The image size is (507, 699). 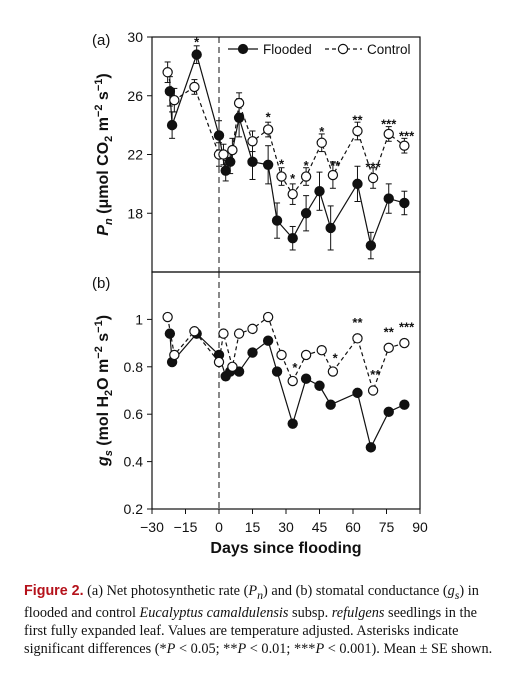 What do you see at coordinates (320, 527) in the screenshot?
I see `x-tick-label: 45` at bounding box center [320, 527].